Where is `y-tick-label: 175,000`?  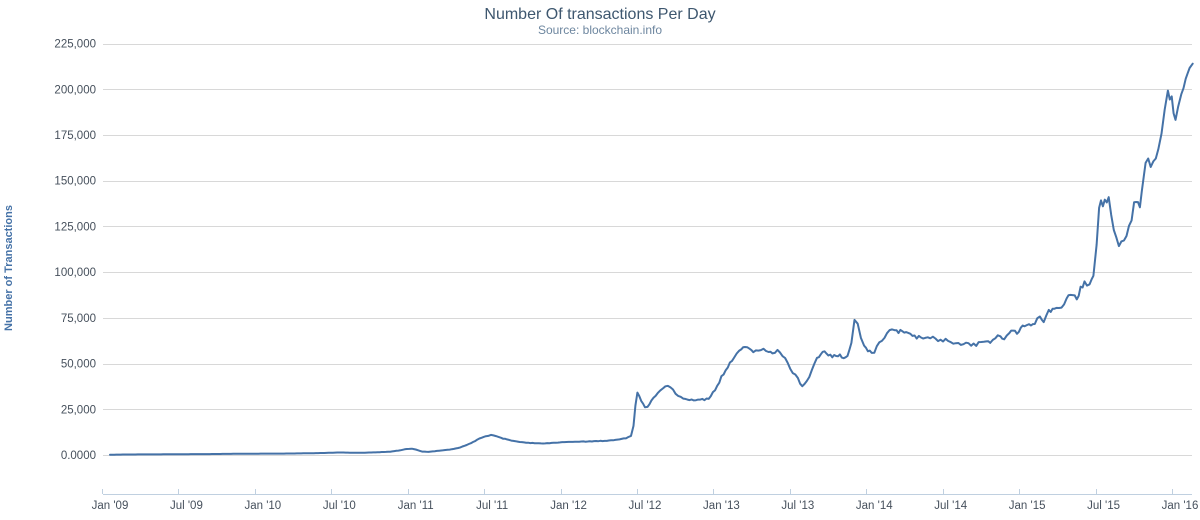 y-tick-label: 175,000 is located at coordinates (75, 136).